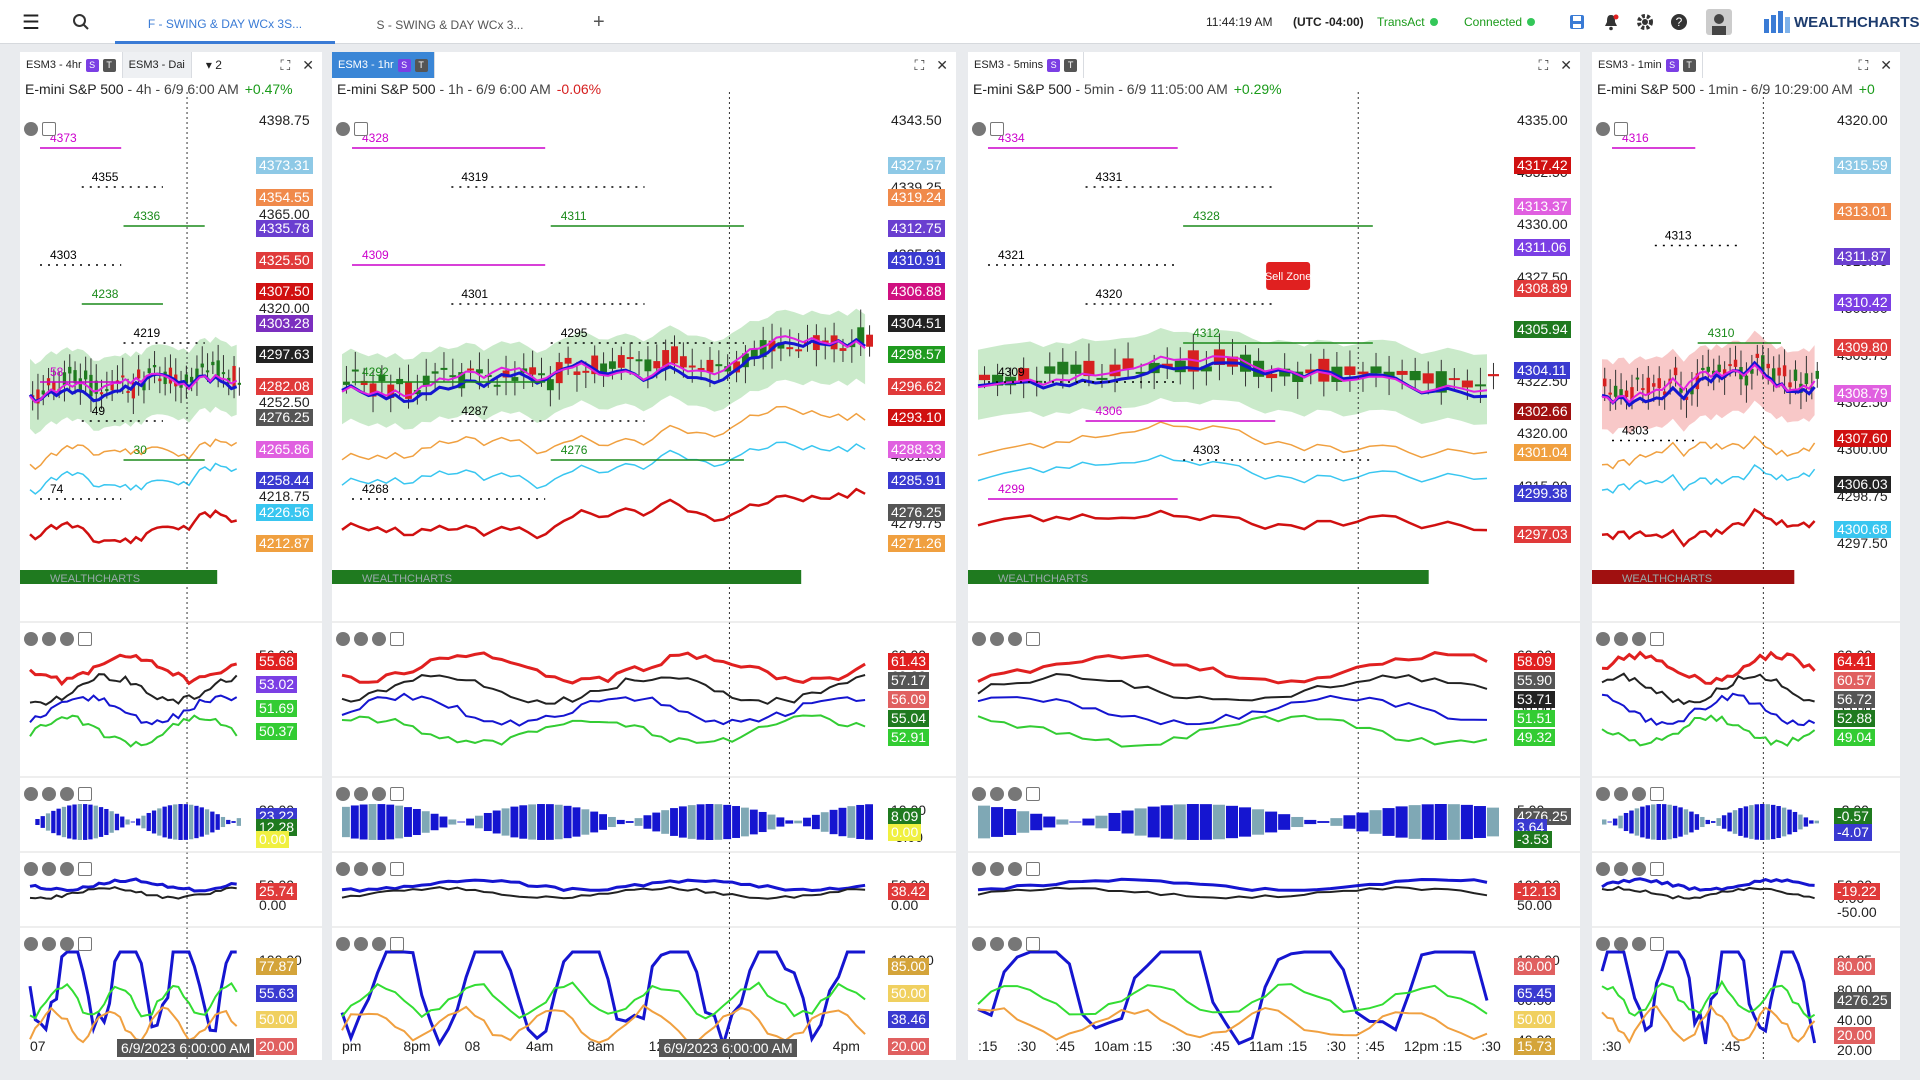  What do you see at coordinates (1407, 22) in the screenshot?
I see `transact-status: TransAct` at bounding box center [1407, 22].